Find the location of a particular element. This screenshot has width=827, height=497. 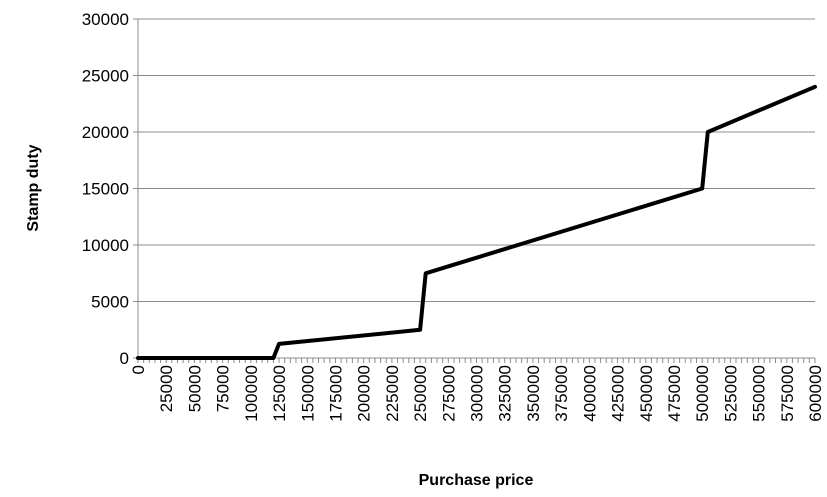

y-tick-label: 15000 is located at coordinates (105, 189).